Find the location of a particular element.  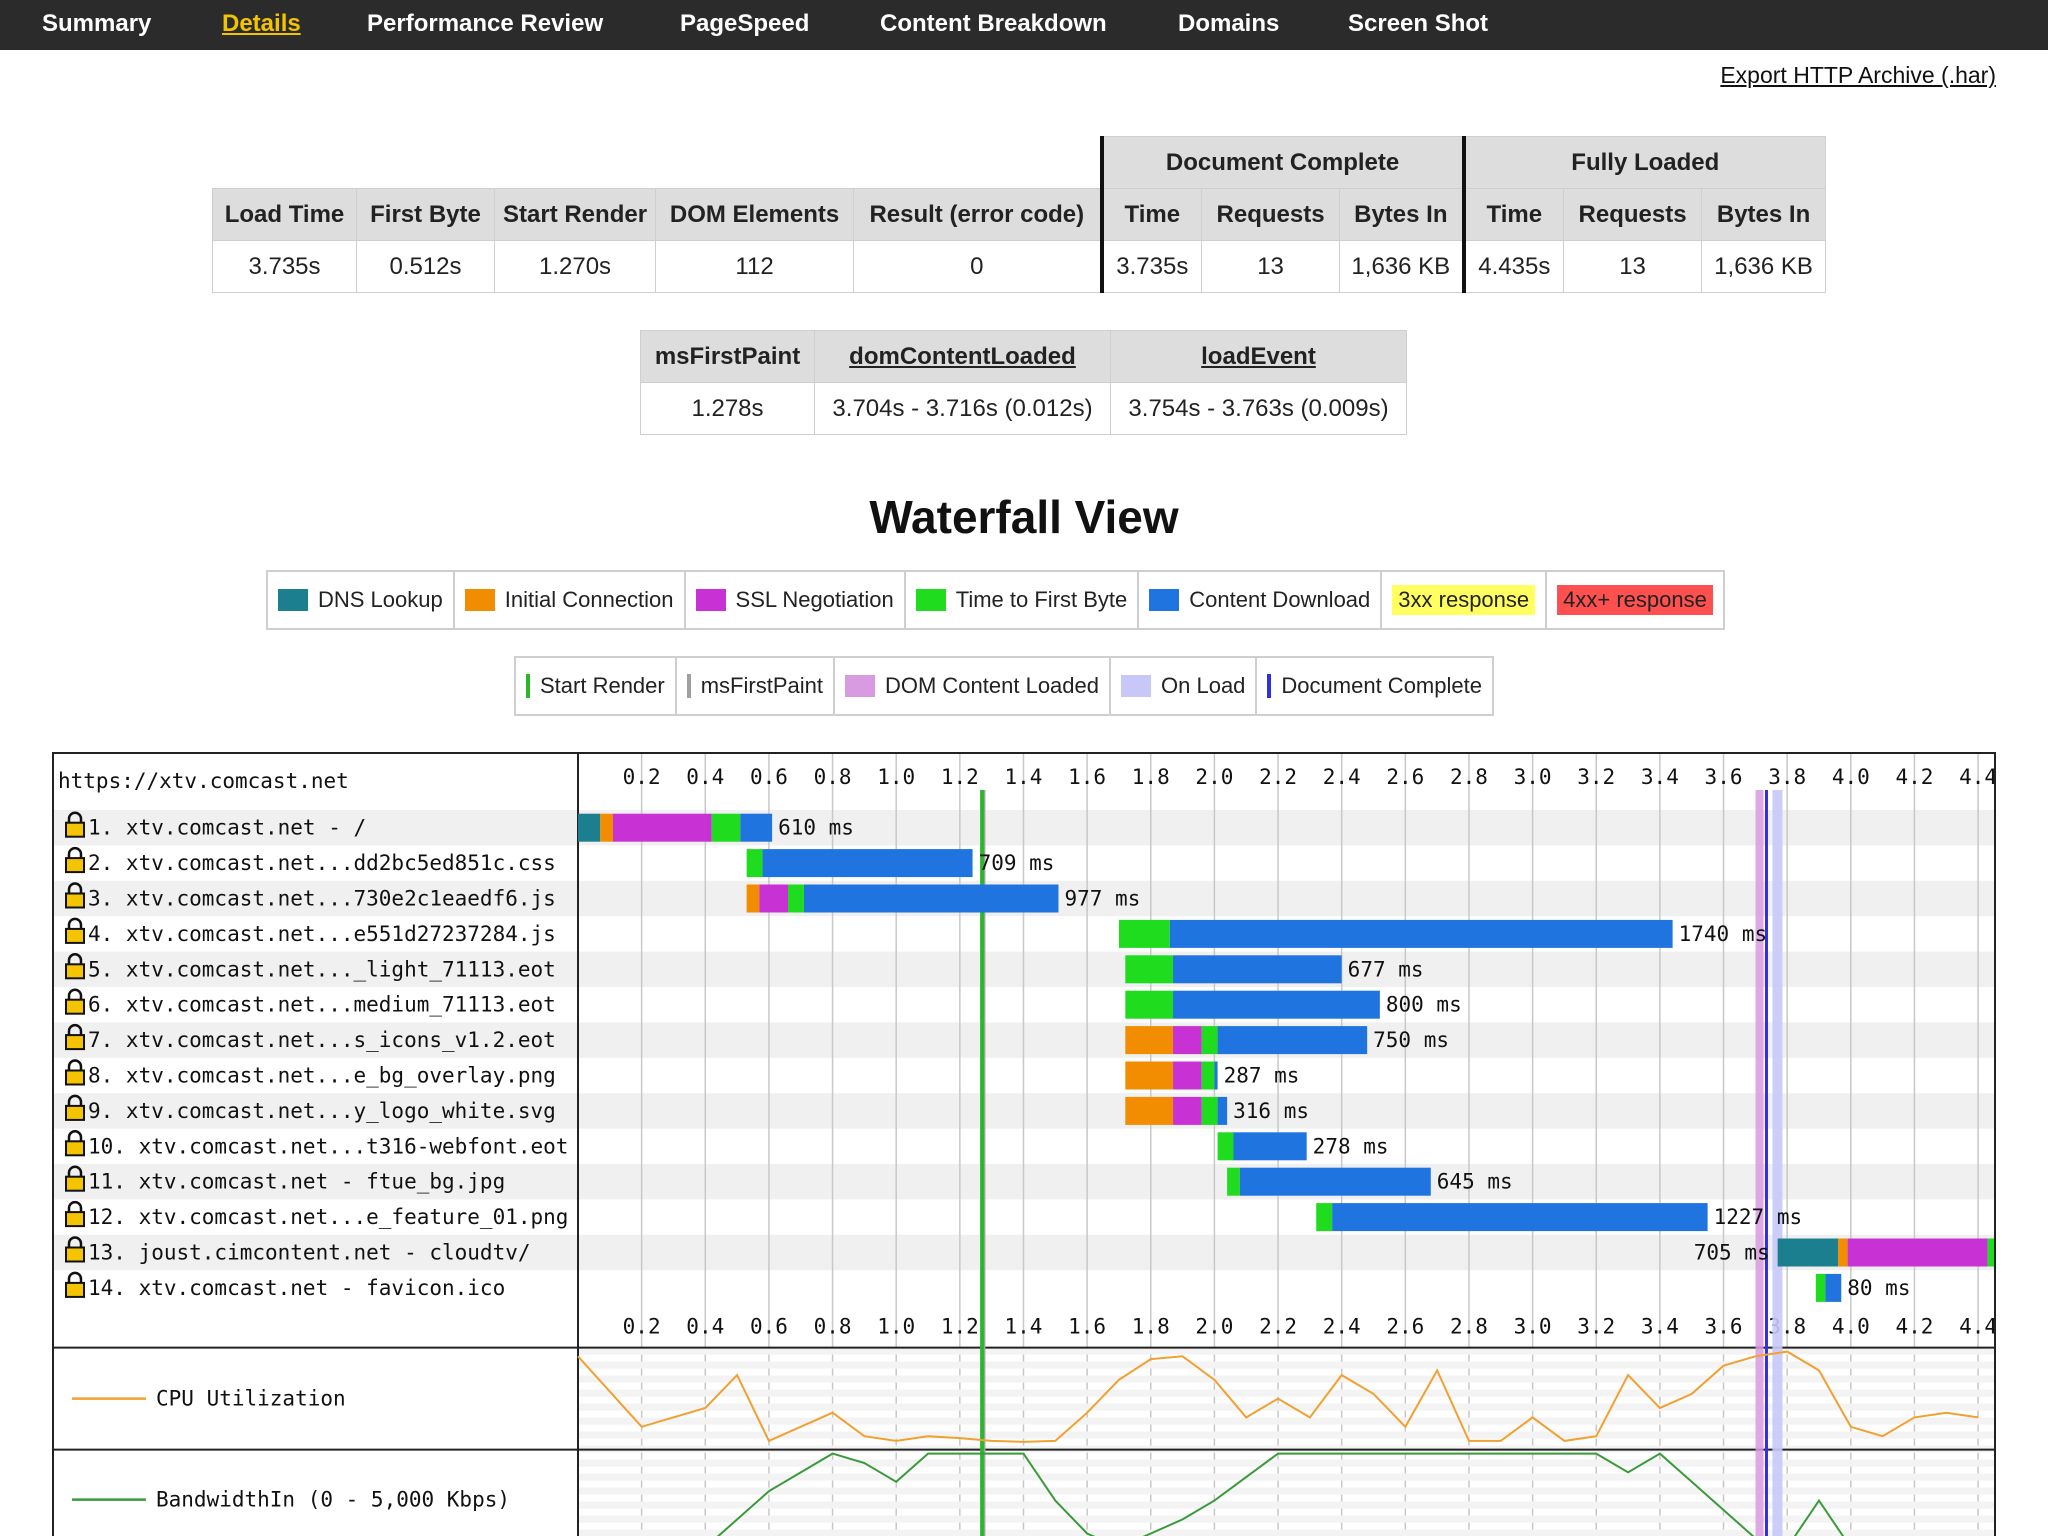

graph-stripe is located at coordinates (1286, 1407).